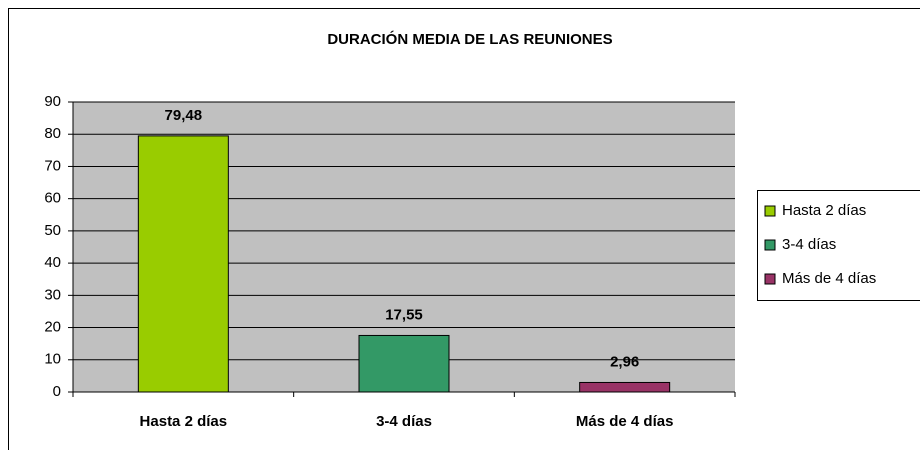 The image size is (920, 450). What do you see at coordinates (624, 361) in the screenshot?
I see `data-label: 2,96` at bounding box center [624, 361].